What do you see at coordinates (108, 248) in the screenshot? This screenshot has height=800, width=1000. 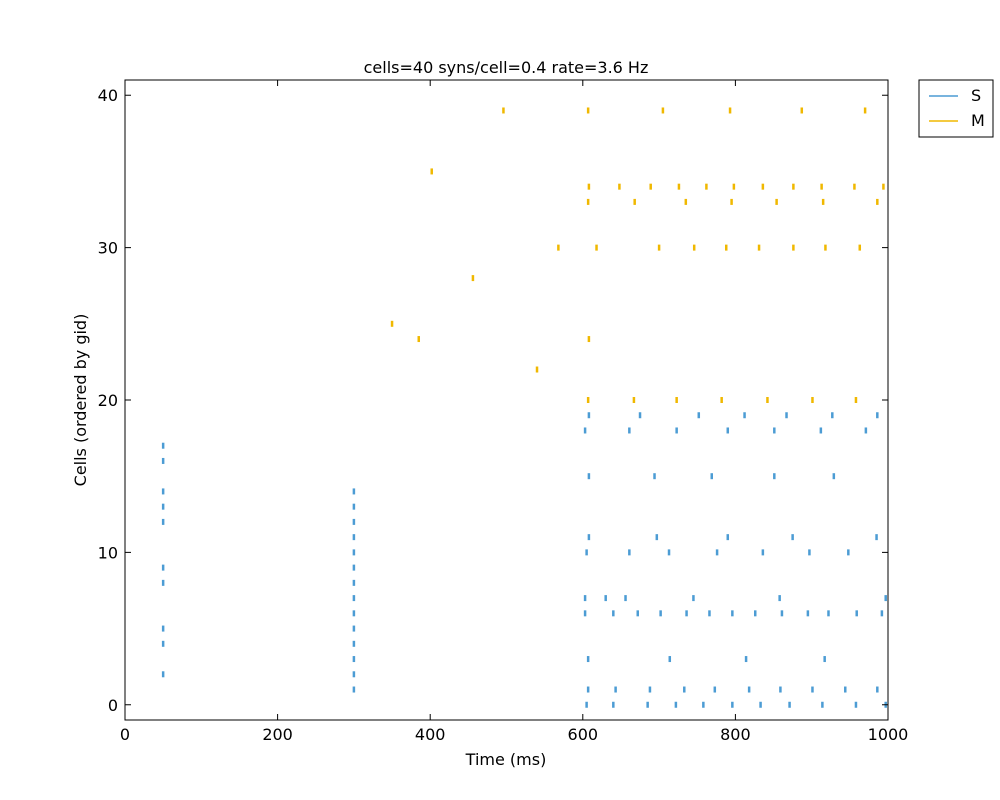 I see `y-tick-label: 30` at bounding box center [108, 248].